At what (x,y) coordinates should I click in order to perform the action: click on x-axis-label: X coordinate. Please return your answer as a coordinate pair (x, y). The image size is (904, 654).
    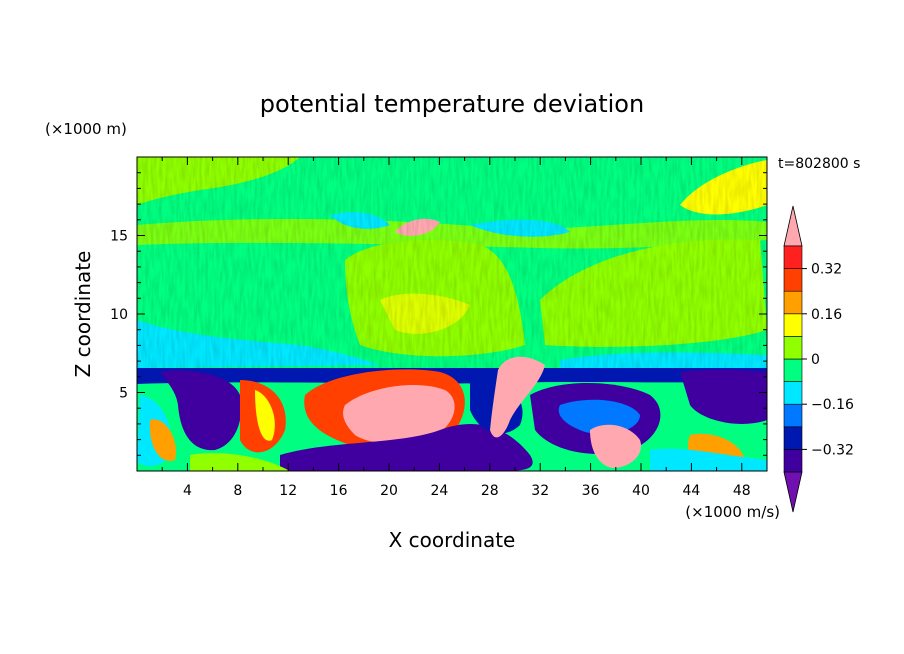
    Looking at the image, I should click on (452, 540).